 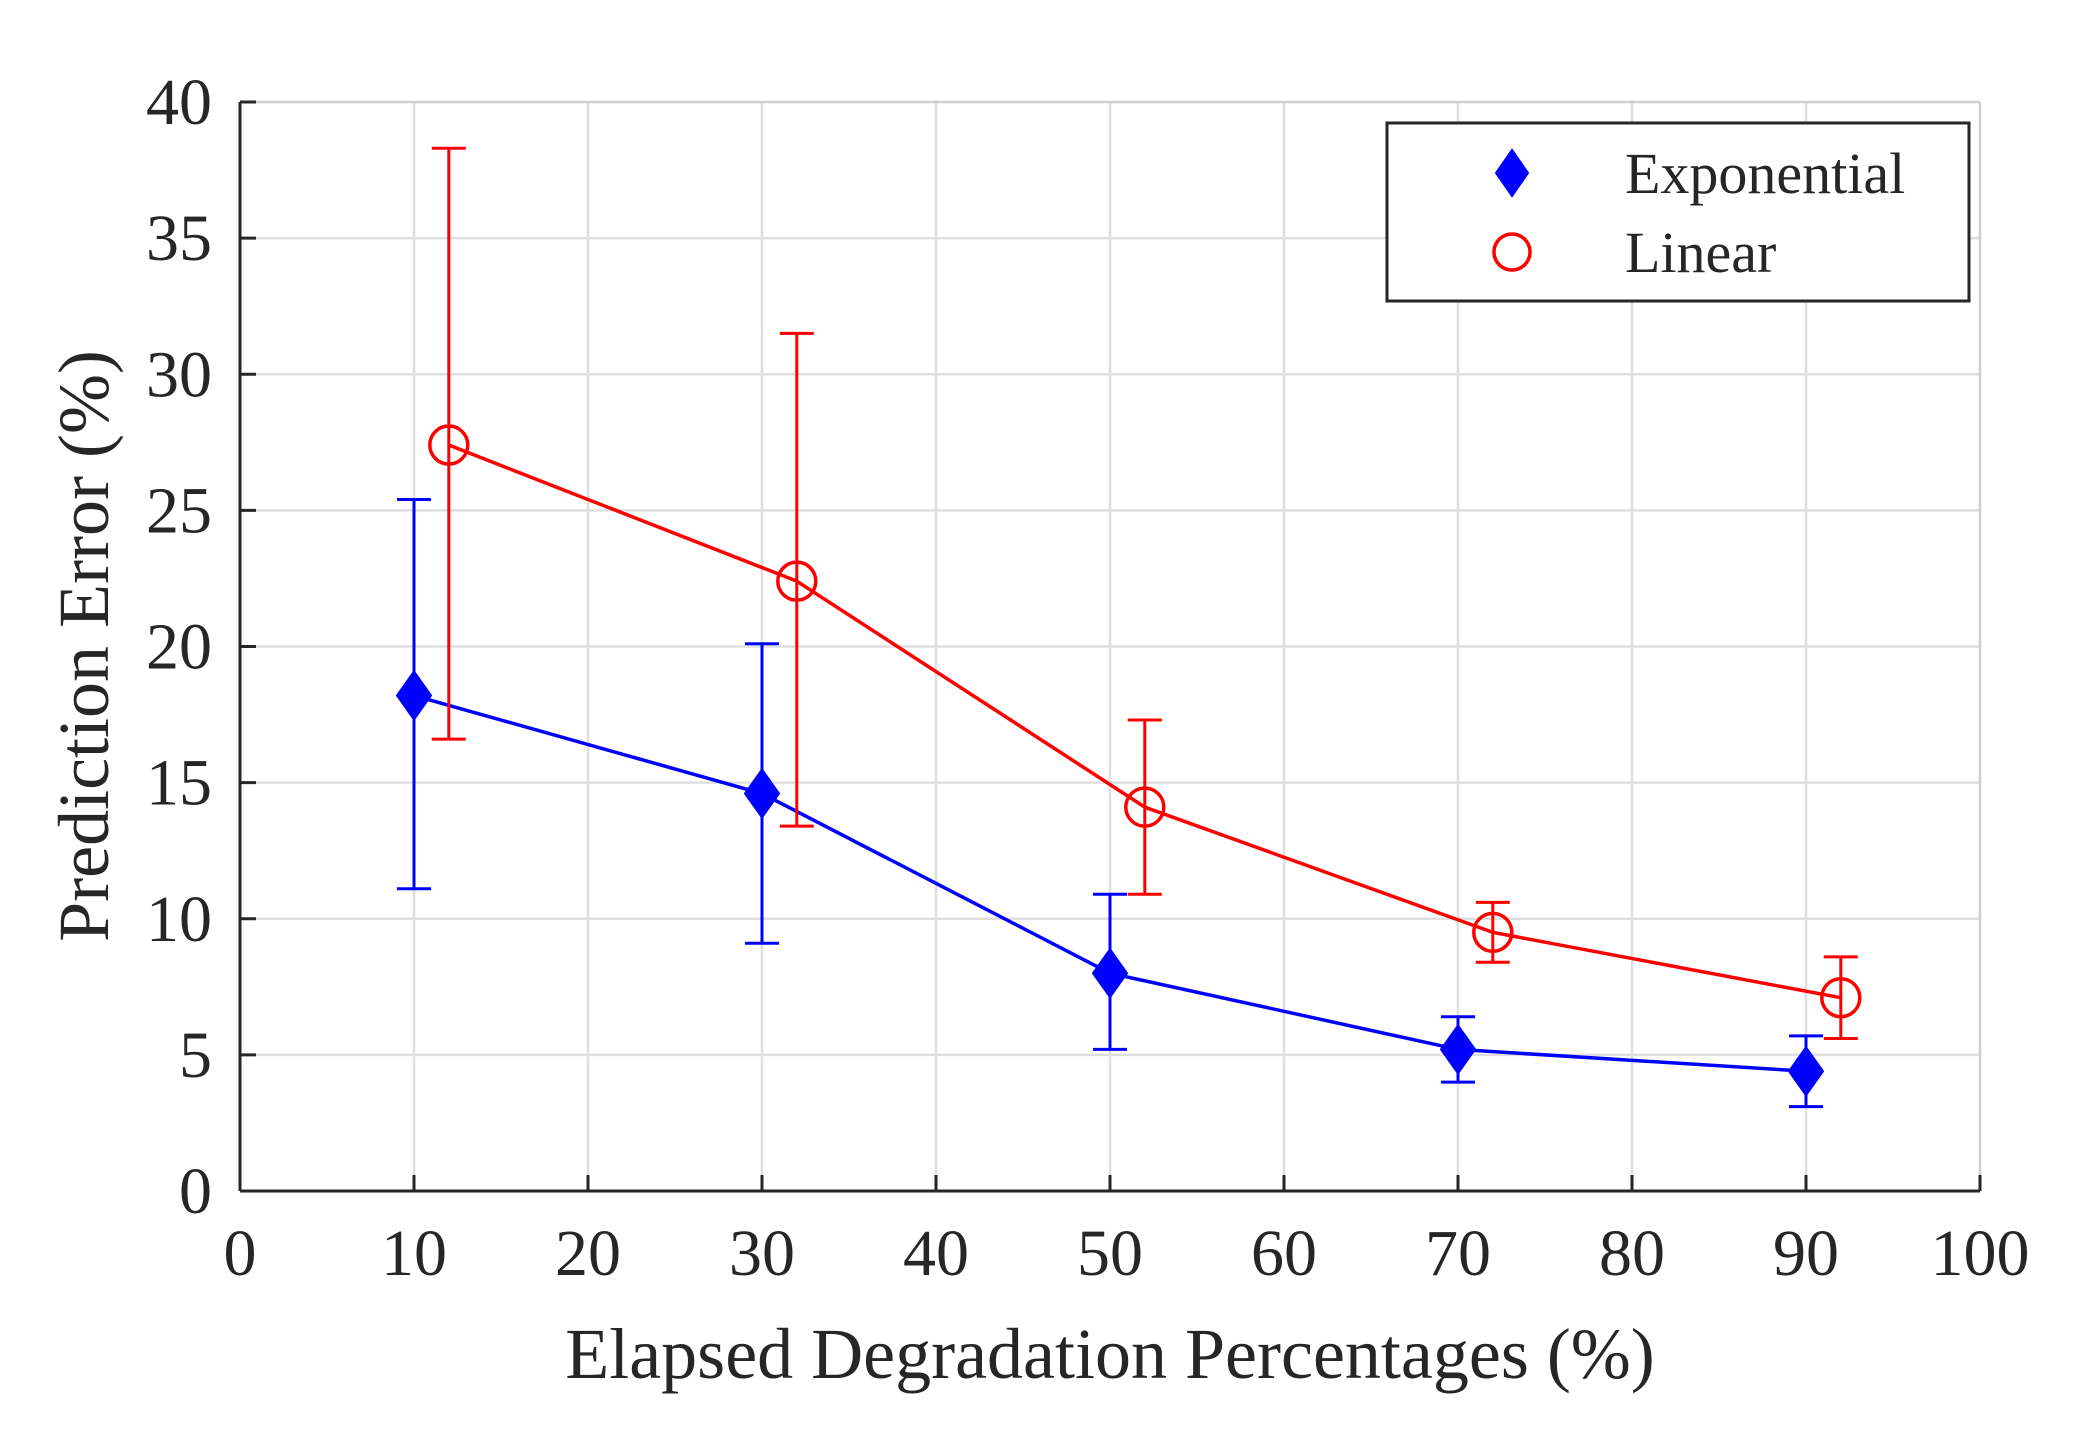 What do you see at coordinates (84, 646) in the screenshot?
I see `y-axis-title: Prediction Error (%)` at bounding box center [84, 646].